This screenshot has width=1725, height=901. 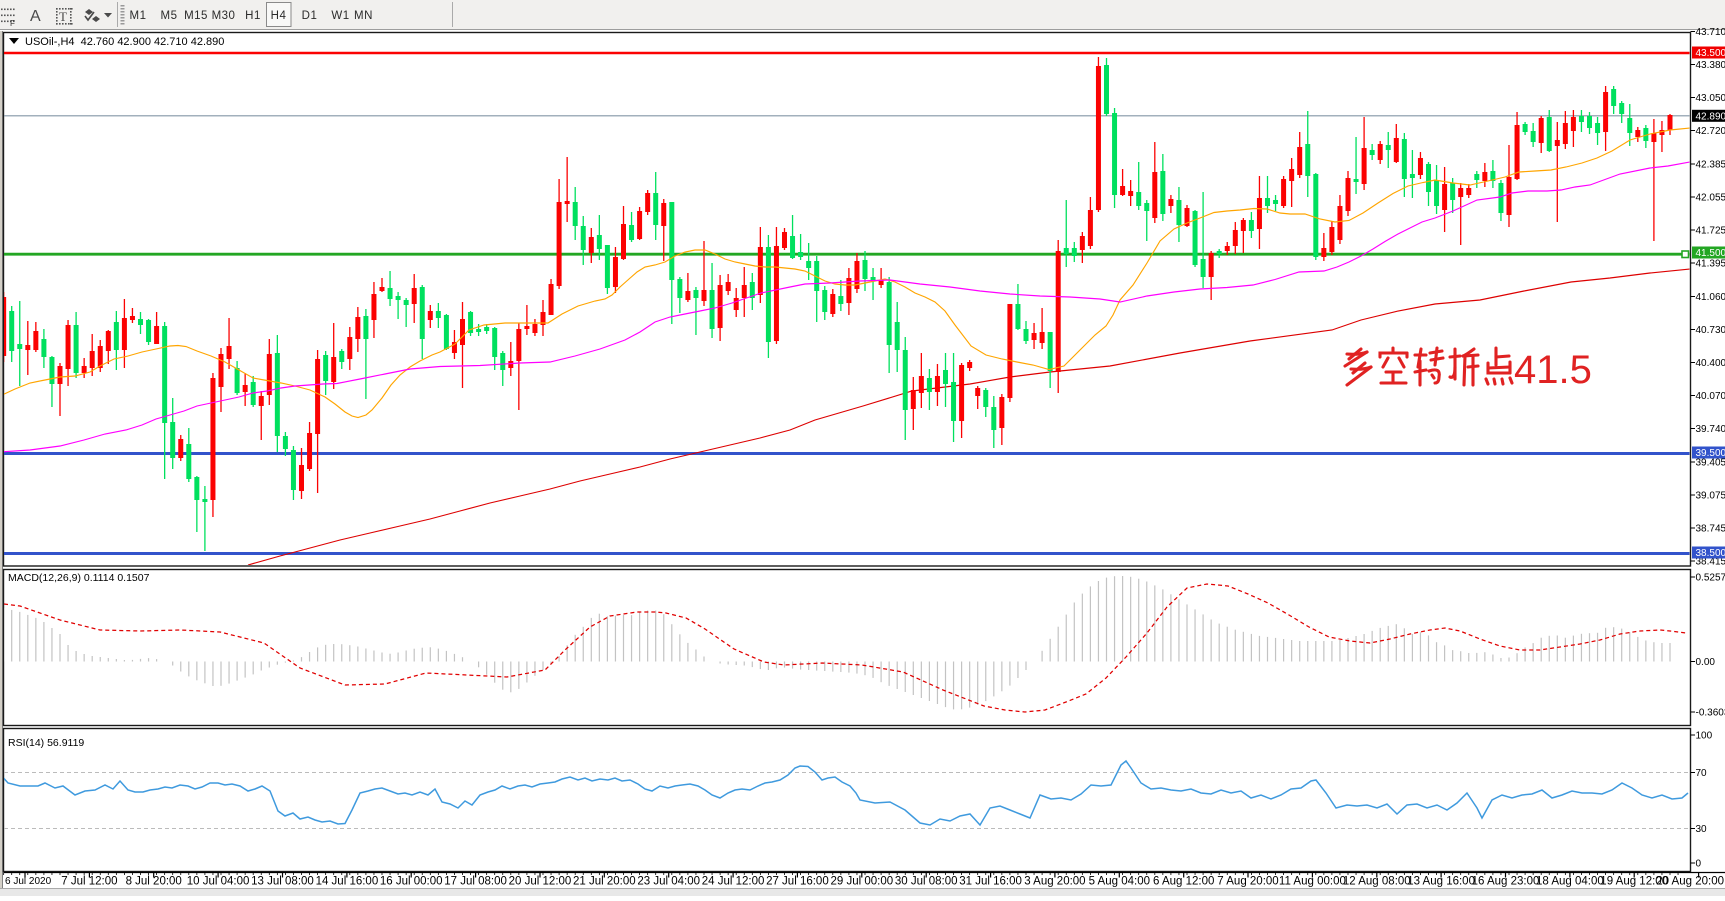 What do you see at coordinates (1119, 882) in the screenshot?
I see `svg-text: 5 Aug 04:00` at bounding box center [1119, 882].